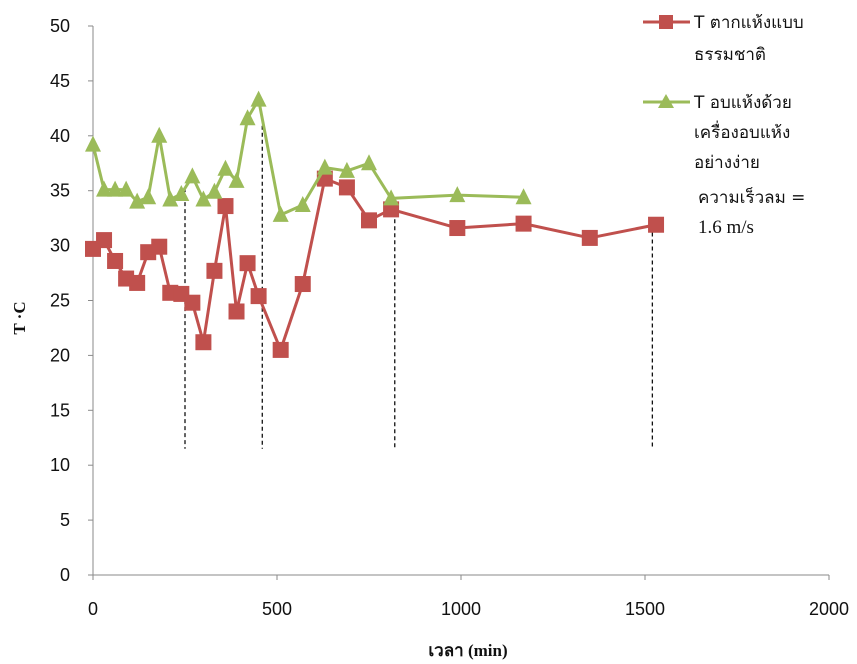 The image size is (857, 664). Describe the element at coordinates (723, 39) in the screenshot. I see `legend-item-series-1: T ตากแห้งแบบ ธรรมชาติ` at that location.